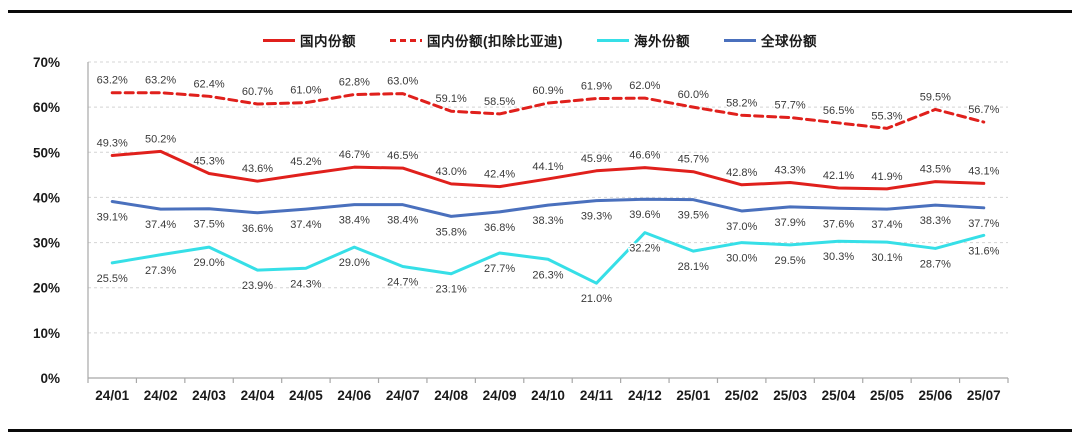 The width and height of the screenshot is (1080, 439). I want to click on x-tick-label: 24/03, so click(209, 395).